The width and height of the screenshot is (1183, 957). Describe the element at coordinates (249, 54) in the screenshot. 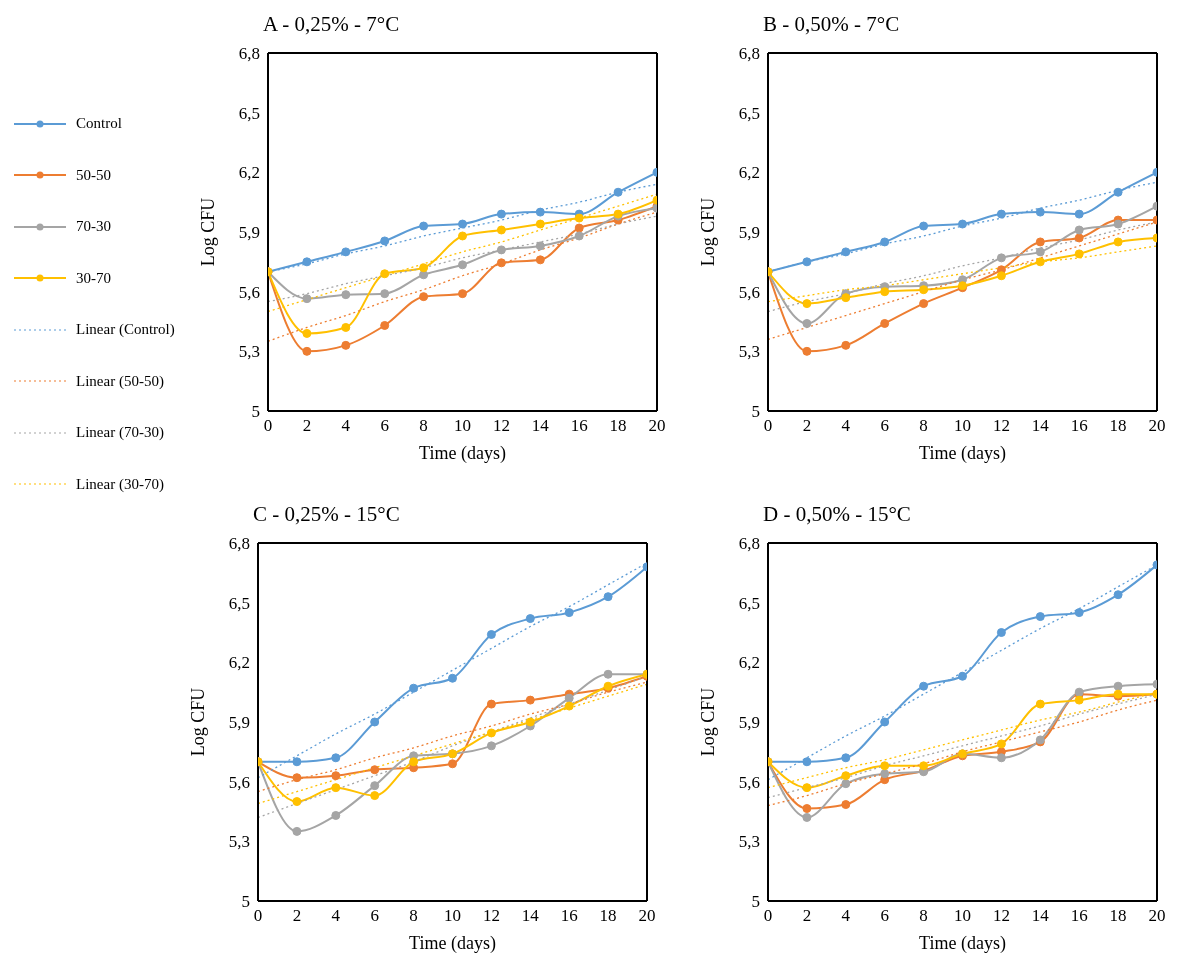

I see `y-tick-label: 6,8` at that location.